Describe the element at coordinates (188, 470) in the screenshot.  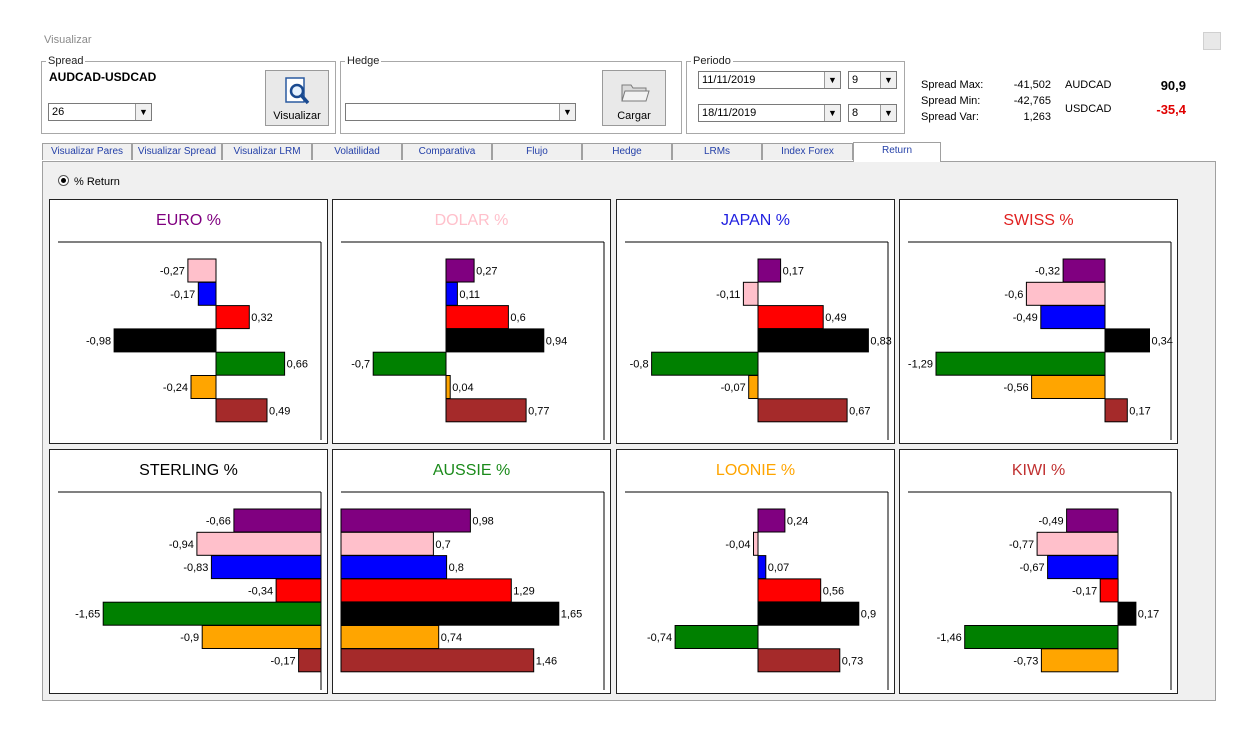
I see `chart-title: STERLING %` at that location.